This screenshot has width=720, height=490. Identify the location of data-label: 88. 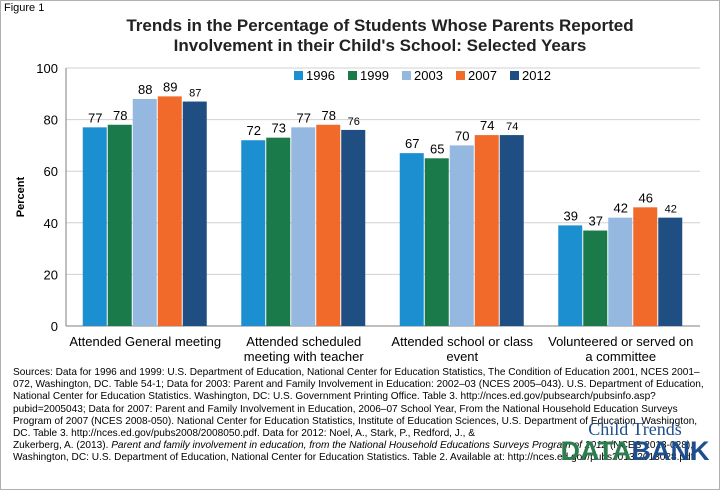
(145, 89).